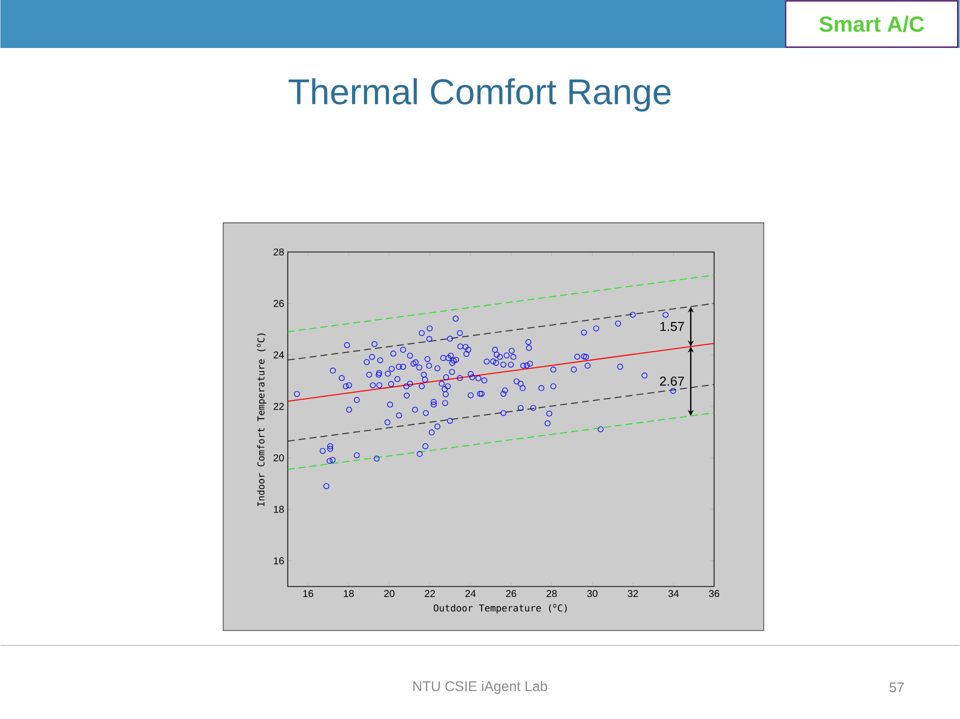  What do you see at coordinates (673, 593) in the screenshot?
I see `x-tick-label: 34` at bounding box center [673, 593].